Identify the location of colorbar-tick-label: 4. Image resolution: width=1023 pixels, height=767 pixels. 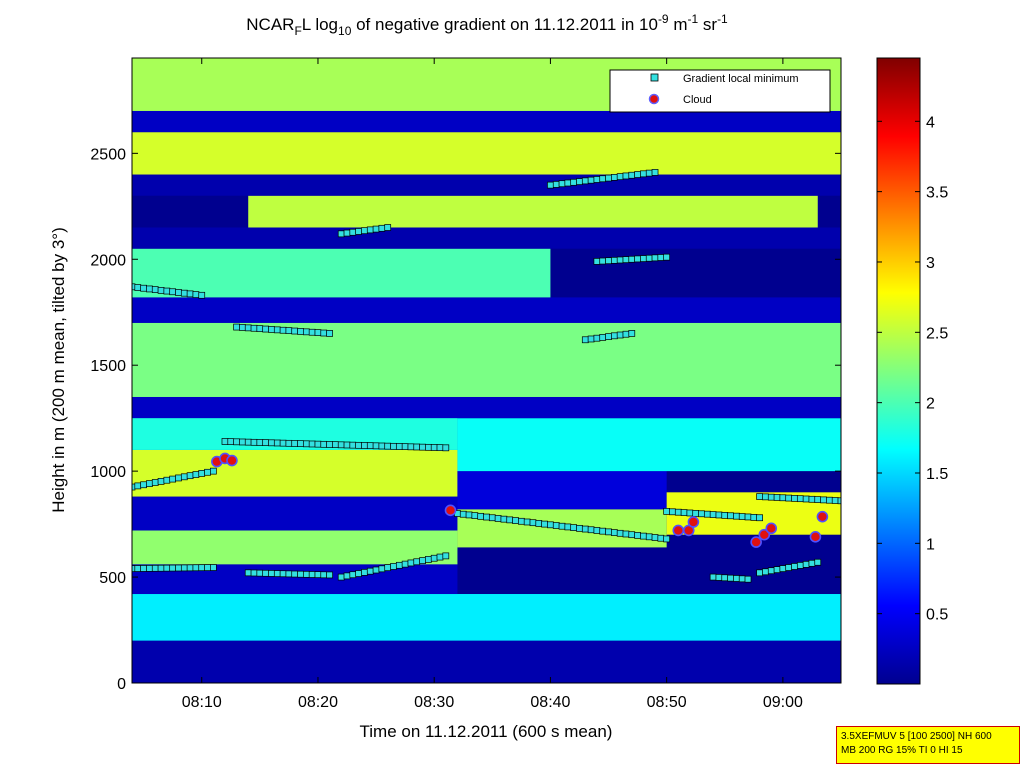
(930, 122).